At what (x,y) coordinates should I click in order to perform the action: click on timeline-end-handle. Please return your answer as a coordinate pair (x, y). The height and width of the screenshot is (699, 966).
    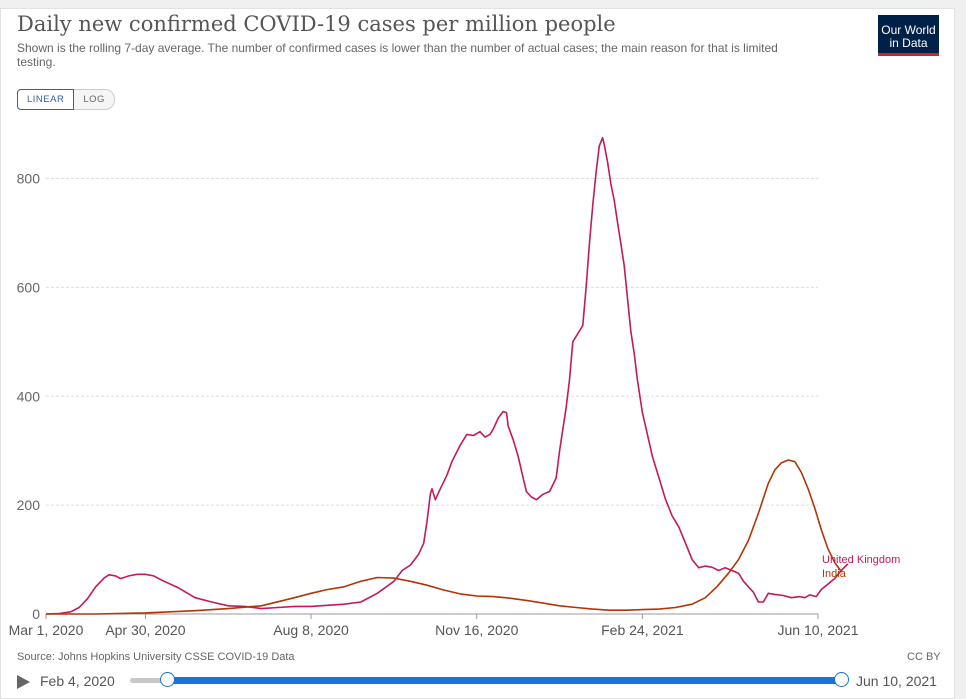
    Looking at the image, I should click on (841, 679).